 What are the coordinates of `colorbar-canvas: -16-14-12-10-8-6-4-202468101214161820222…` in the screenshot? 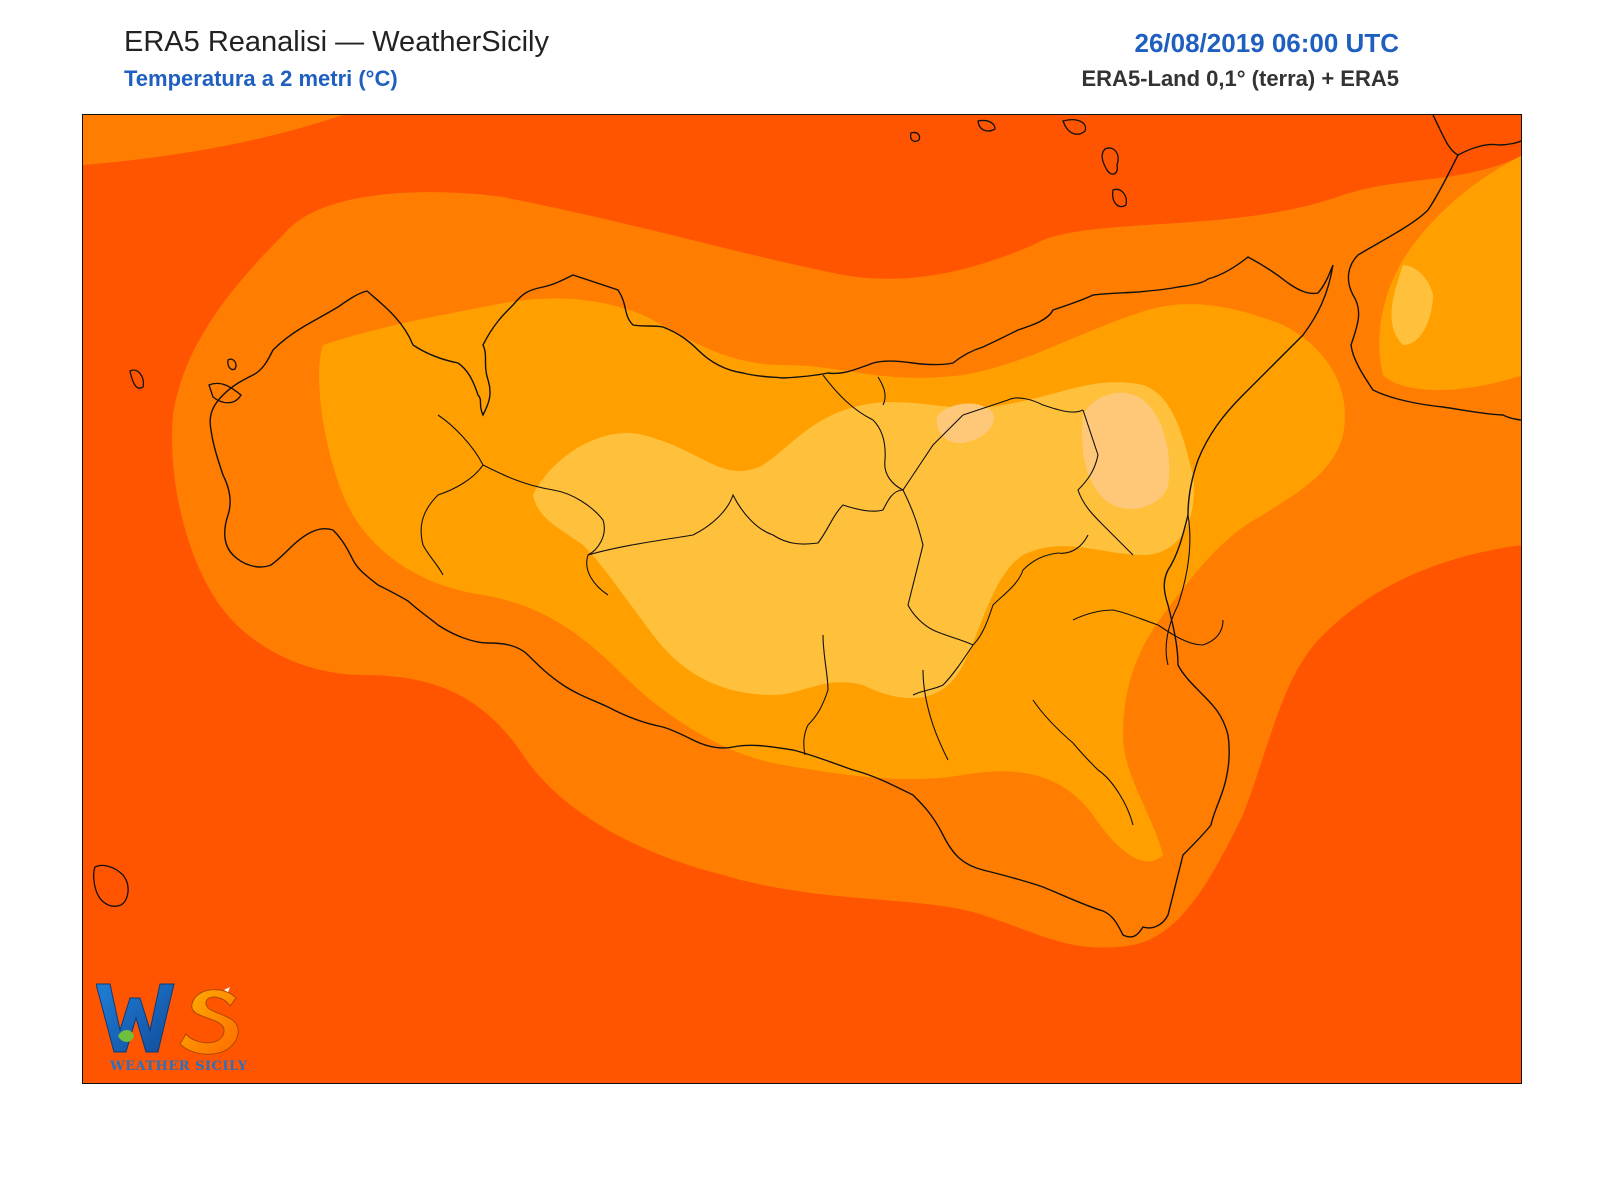 It's located at (805, 1138).